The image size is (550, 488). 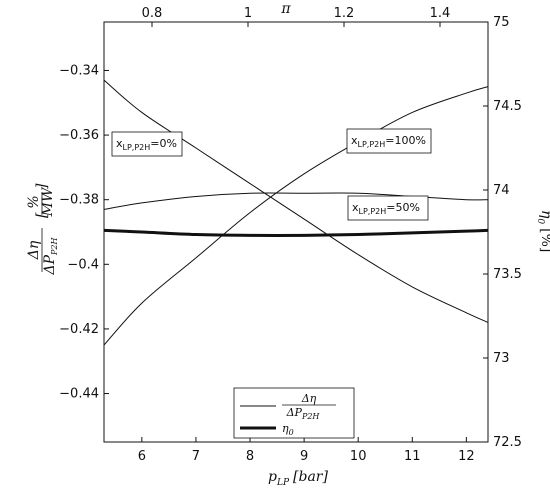 I want to click on x-axis-title: pLP [bar], so click(x=298, y=478).